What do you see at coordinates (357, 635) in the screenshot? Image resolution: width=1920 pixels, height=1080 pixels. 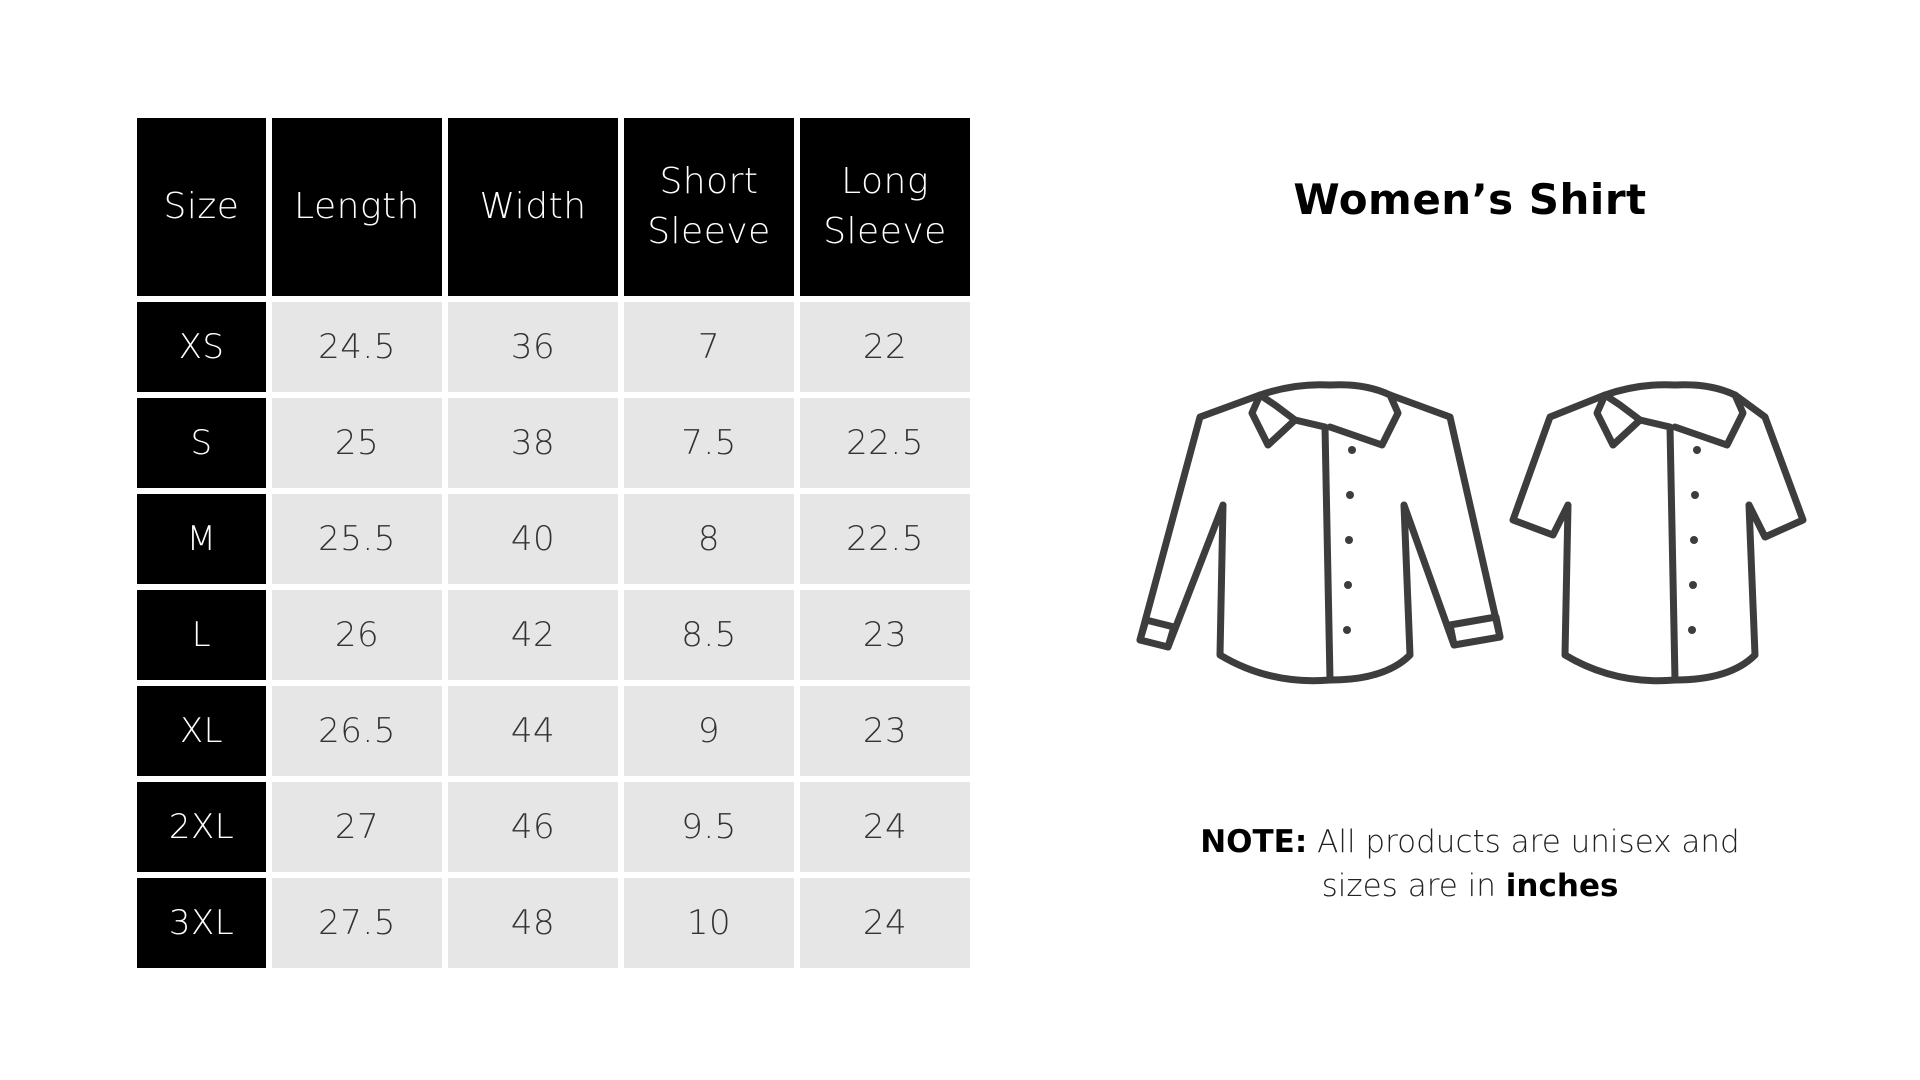 I see `length-cell: 26` at bounding box center [357, 635].